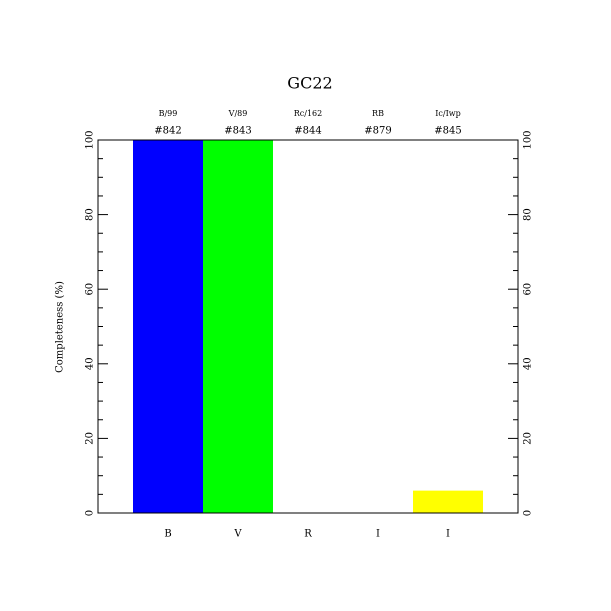 The width and height of the screenshot is (611, 611). Describe the element at coordinates (238, 113) in the screenshot. I see `filter-label: V/89` at that location.